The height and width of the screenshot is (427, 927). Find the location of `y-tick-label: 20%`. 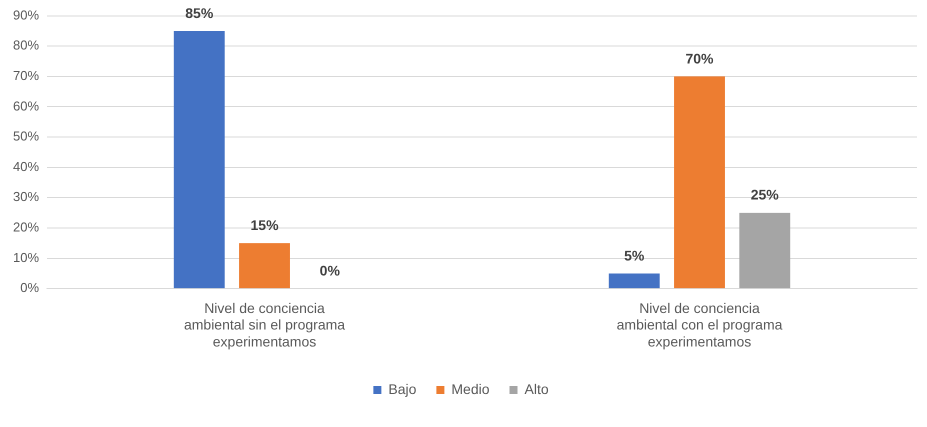

y-tick-label: 20% is located at coordinates (26, 227).